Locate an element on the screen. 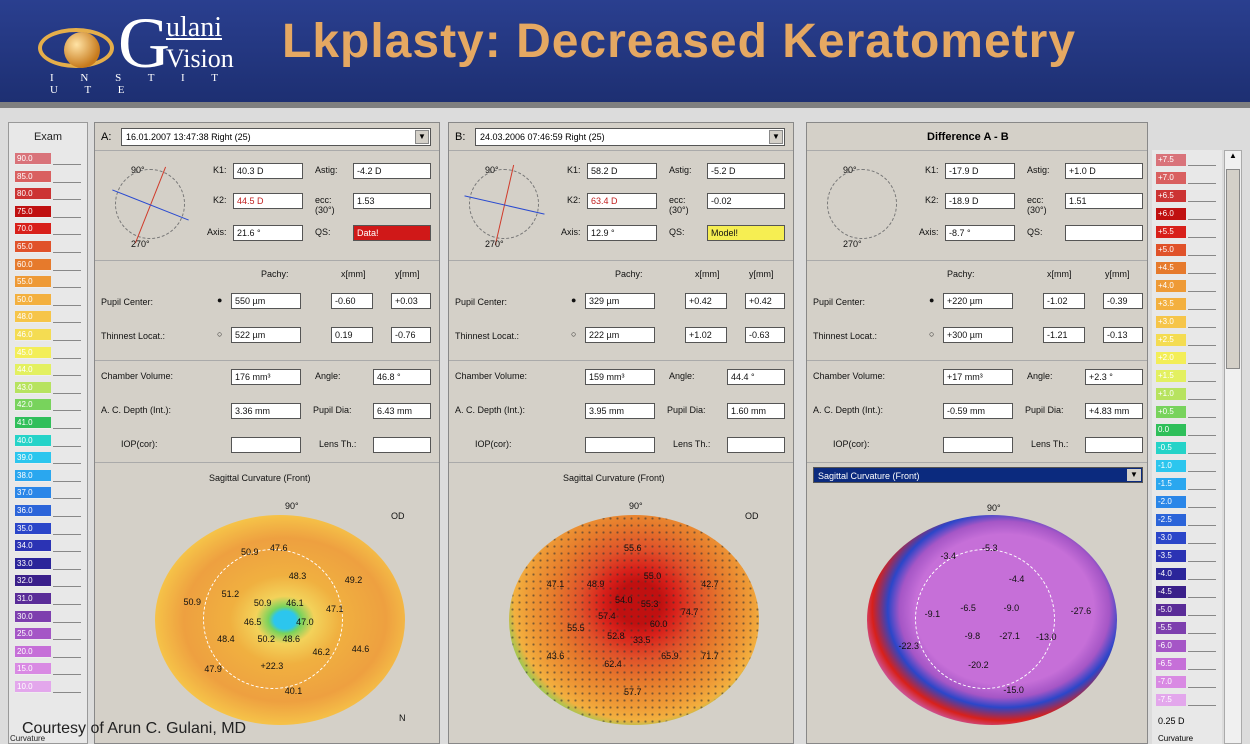 The image size is (1250, 744). k2-field: 44.5 D is located at coordinates (268, 201).